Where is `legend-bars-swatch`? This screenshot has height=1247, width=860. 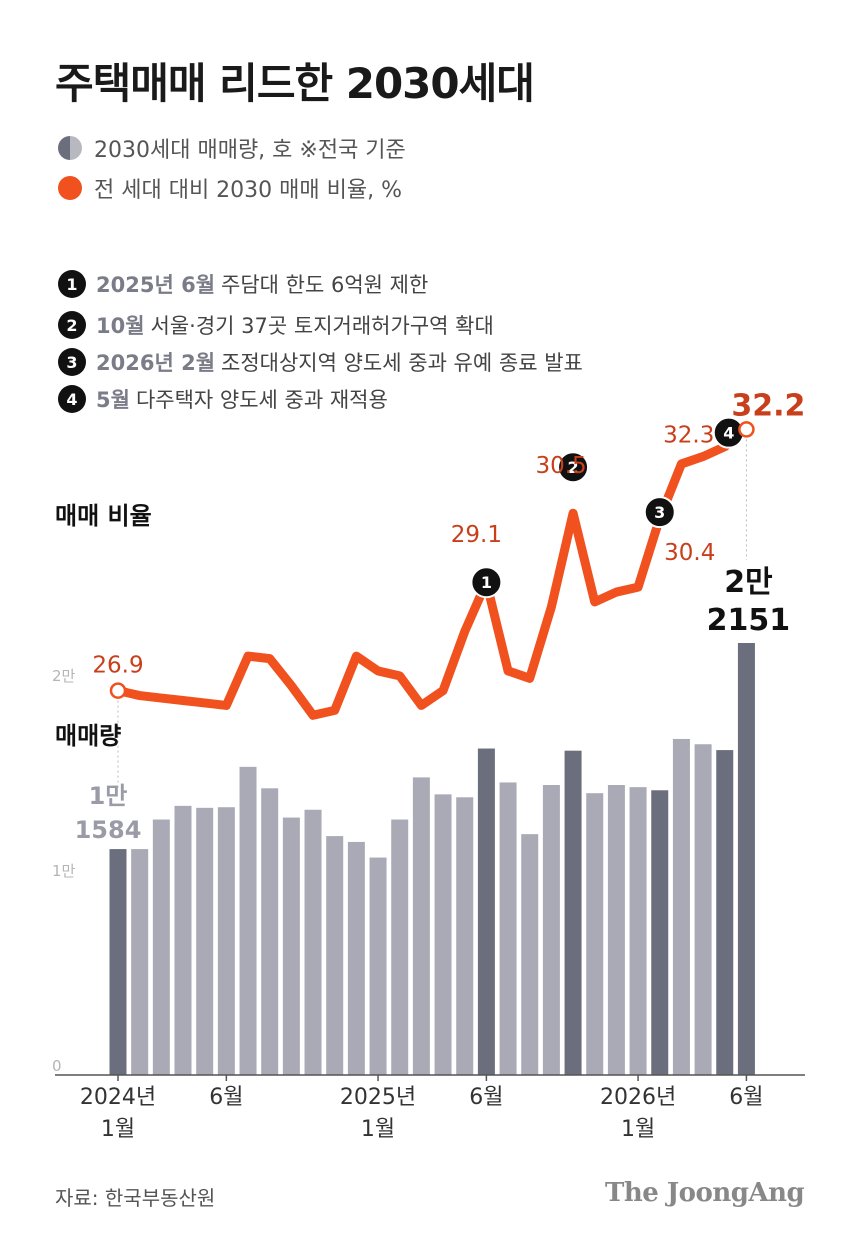
legend-bars-swatch is located at coordinates (70, 148).